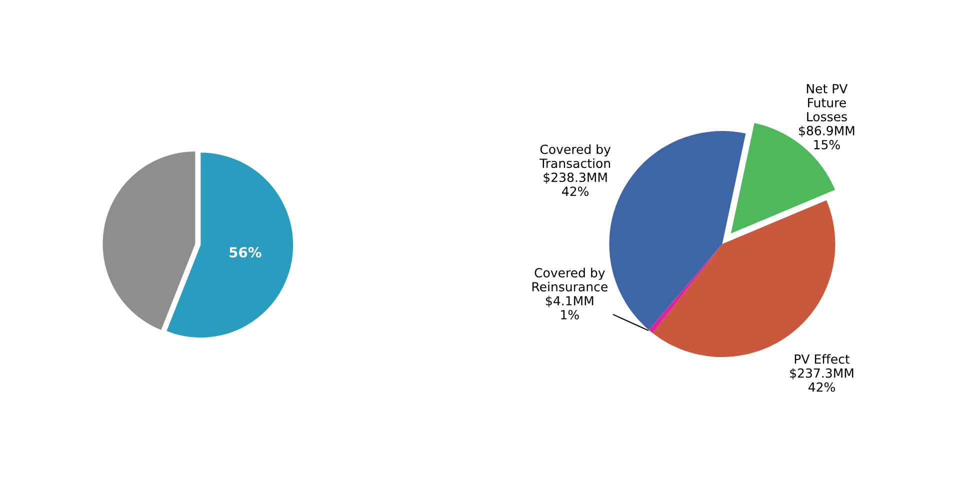  Describe the element at coordinates (826, 117) in the screenshot. I see `data-label: Net PV Future Losses $86.9MM 15%` at that location.